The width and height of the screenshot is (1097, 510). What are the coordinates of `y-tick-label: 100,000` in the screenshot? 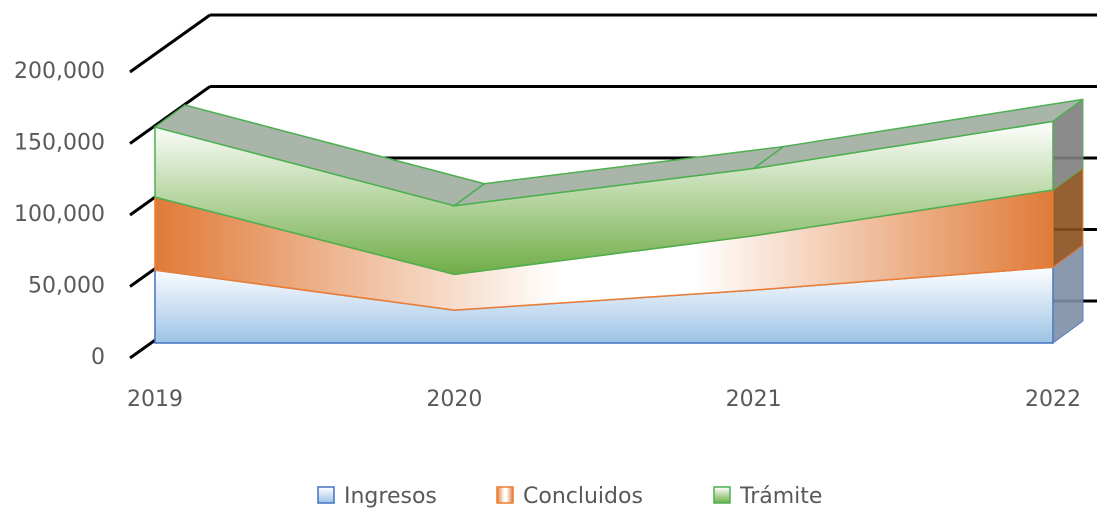 It's located at (59, 214).